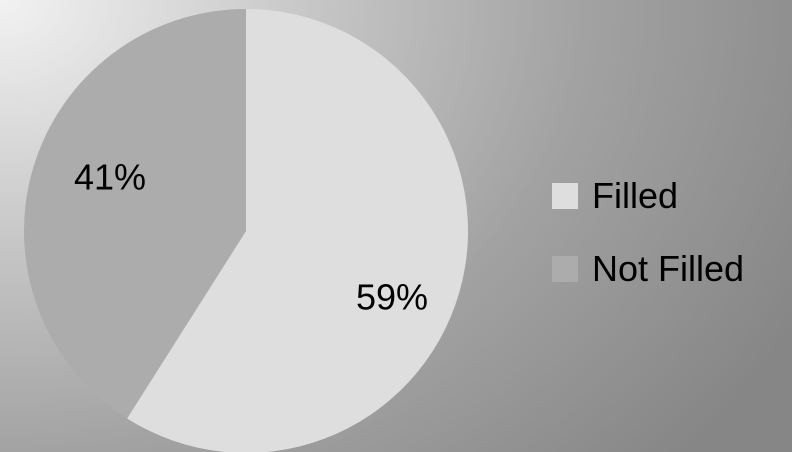 Image resolution: width=792 pixels, height=452 pixels. What do you see at coordinates (635, 195) in the screenshot?
I see `legend-label-filled: Filled` at bounding box center [635, 195].